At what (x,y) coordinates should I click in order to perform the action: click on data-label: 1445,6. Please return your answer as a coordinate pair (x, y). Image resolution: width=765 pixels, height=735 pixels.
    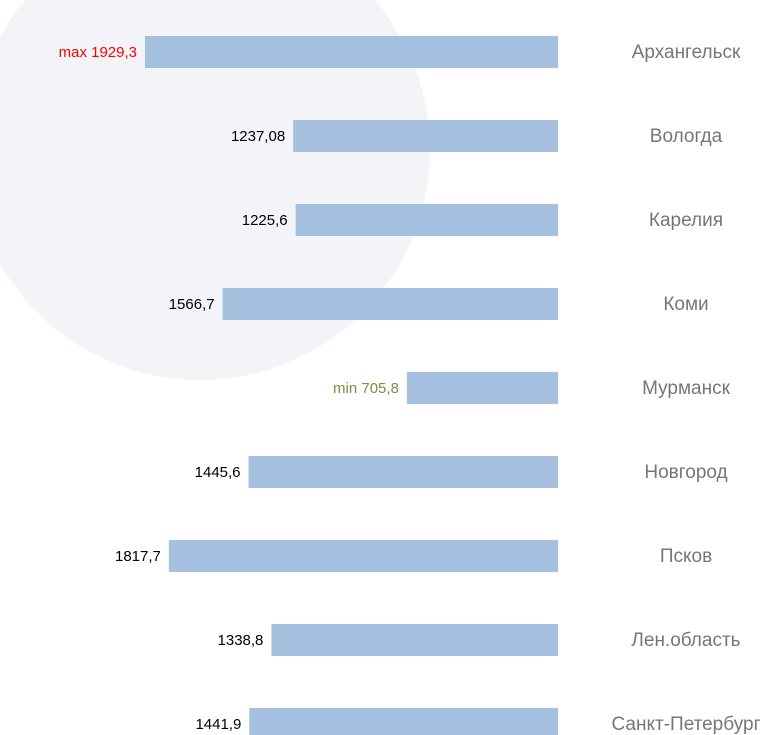
    Looking at the image, I should click on (218, 472).